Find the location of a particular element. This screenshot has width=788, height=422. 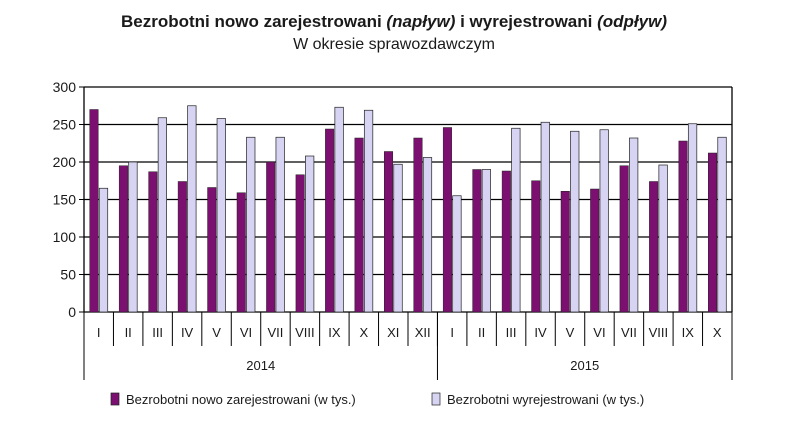

y-tick-label: 50 is located at coordinates (68, 275).